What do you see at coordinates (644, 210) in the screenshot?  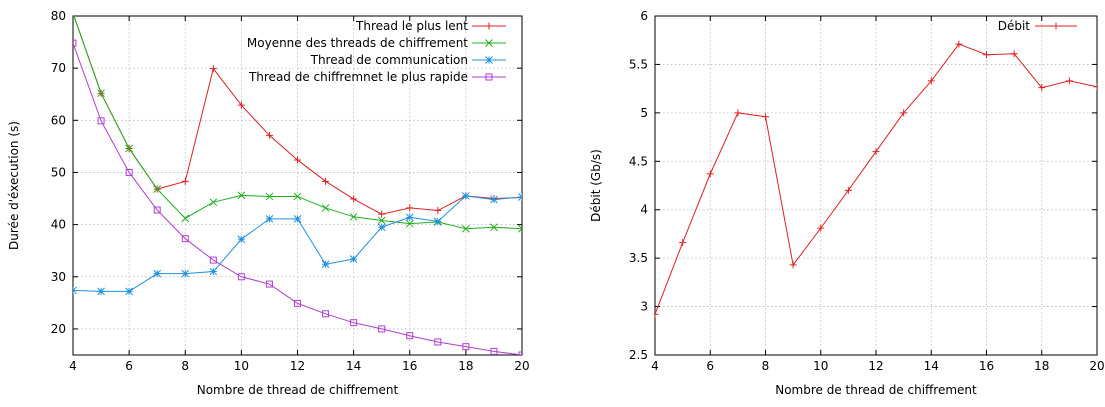 I see `y-tick-label: 4` at bounding box center [644, 210].